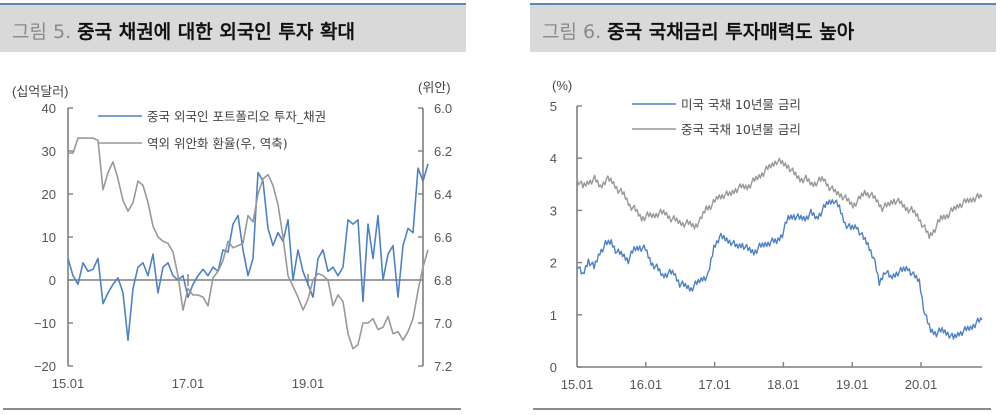  Describe the element at coordinates (40, 91) in the screenshot. I see `left-axis-unit: (십억달러)` at that location.